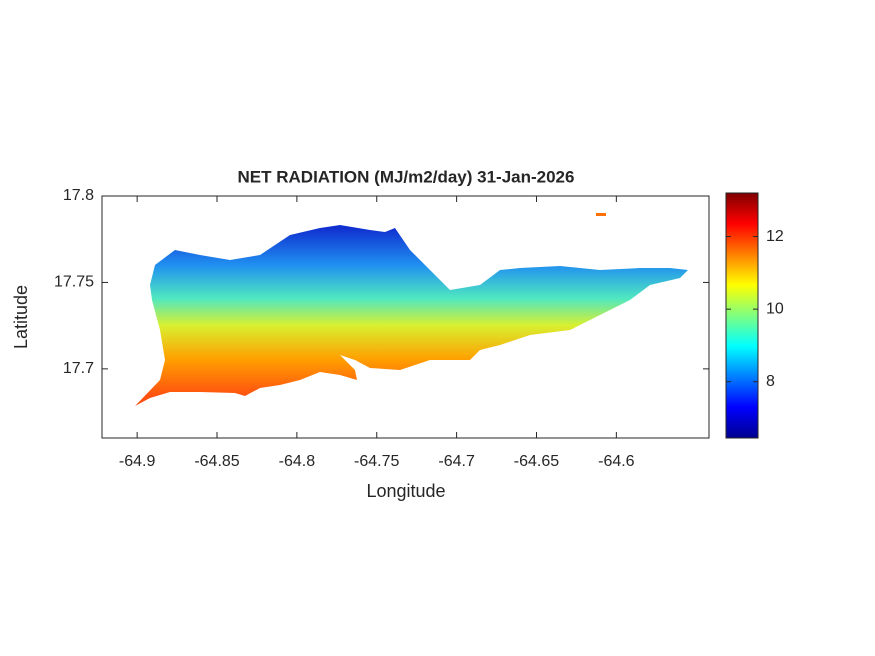 This screenshot has height=656, width=875. What do you see at coordinates (601, 214) in the screenshot?
I see `islet` at bounding box center [601, 214].